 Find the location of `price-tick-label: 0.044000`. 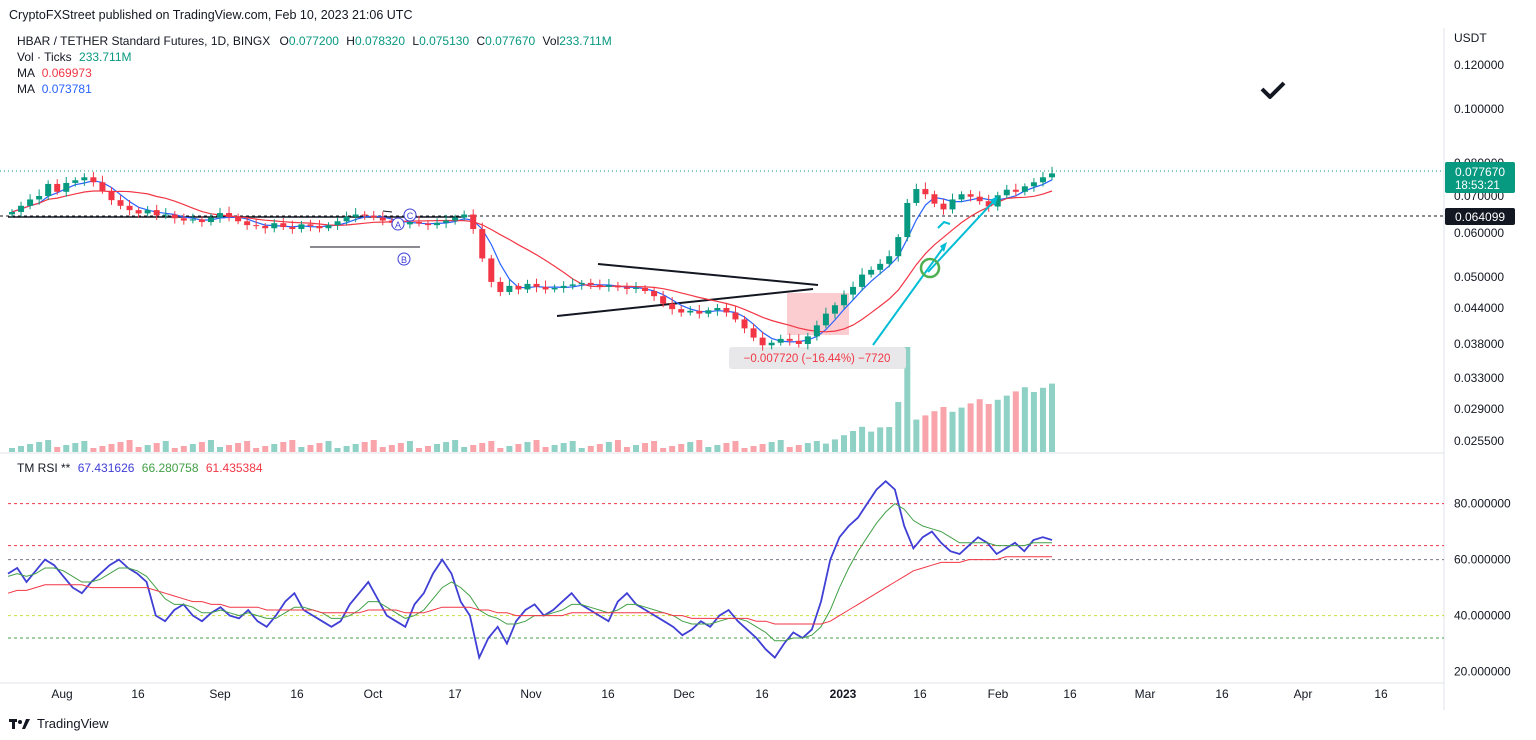

price-tick-label: 0.044000 is located at coordinates (1479, 308).